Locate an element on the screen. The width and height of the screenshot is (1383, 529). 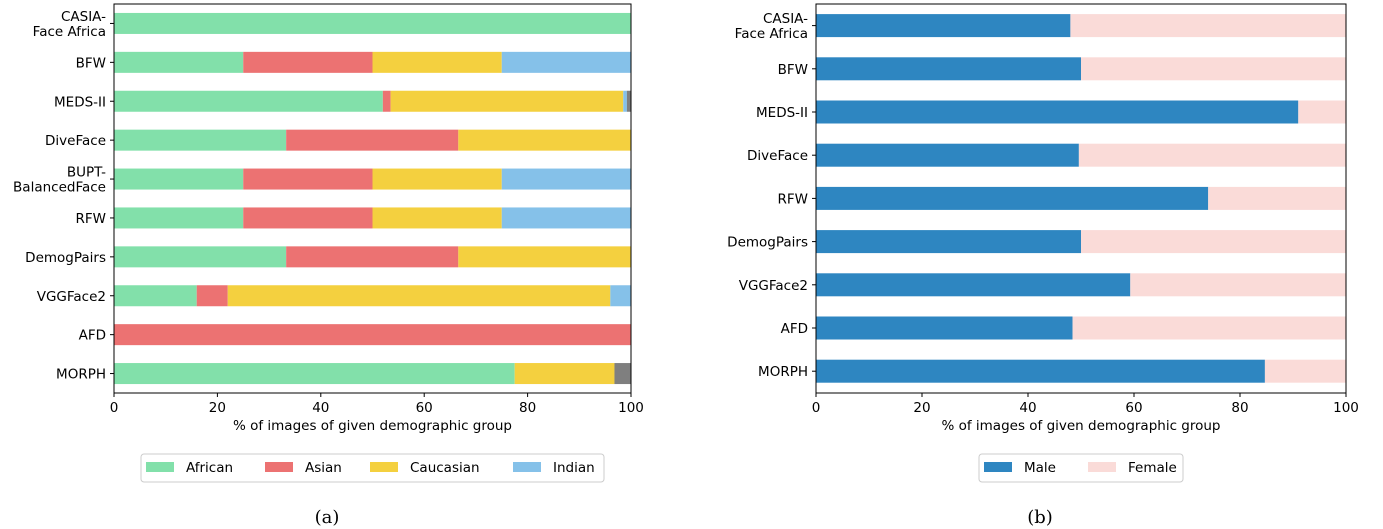
legend-label: Indian is located at coordinates (574, 468).